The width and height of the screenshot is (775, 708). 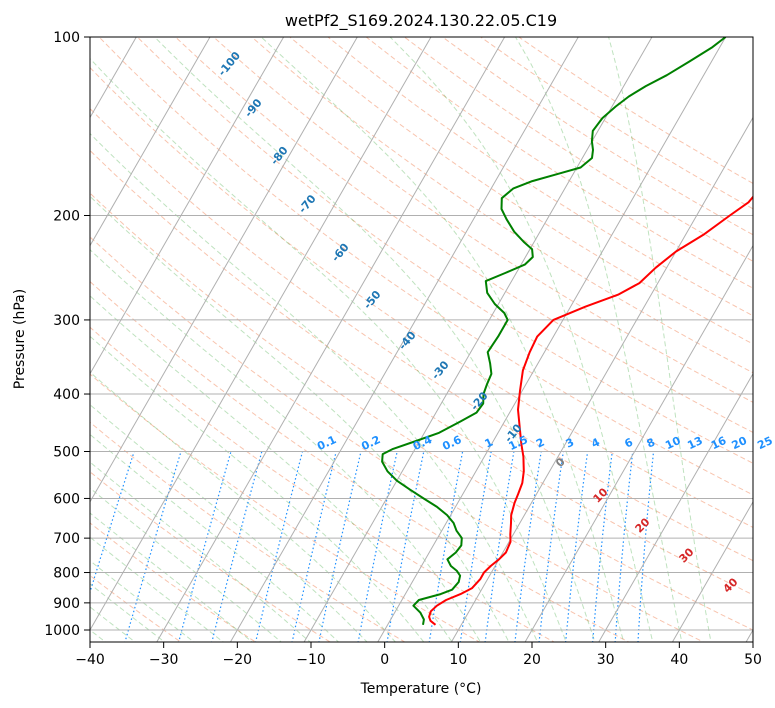 I want to click on x-tick-label: −30, so click(x=164, y=660).